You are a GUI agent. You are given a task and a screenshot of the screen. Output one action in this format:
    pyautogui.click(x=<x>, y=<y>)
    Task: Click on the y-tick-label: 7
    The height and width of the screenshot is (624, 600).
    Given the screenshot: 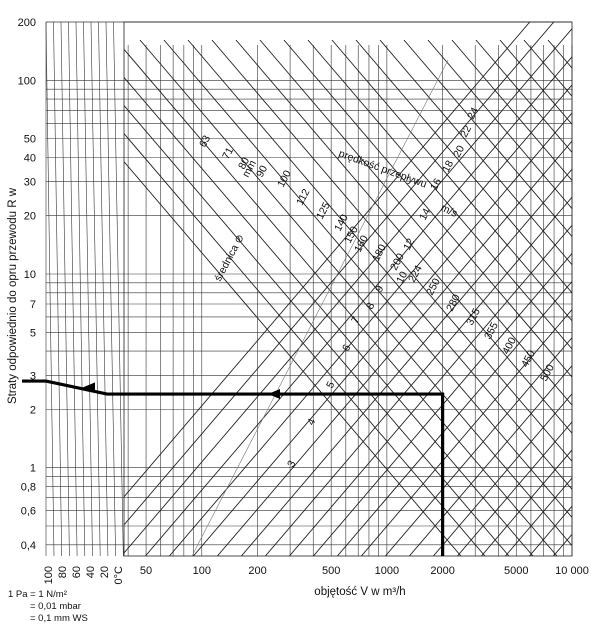 What is the action you would take?
    pyautogui.click(x=33, y=305)
    